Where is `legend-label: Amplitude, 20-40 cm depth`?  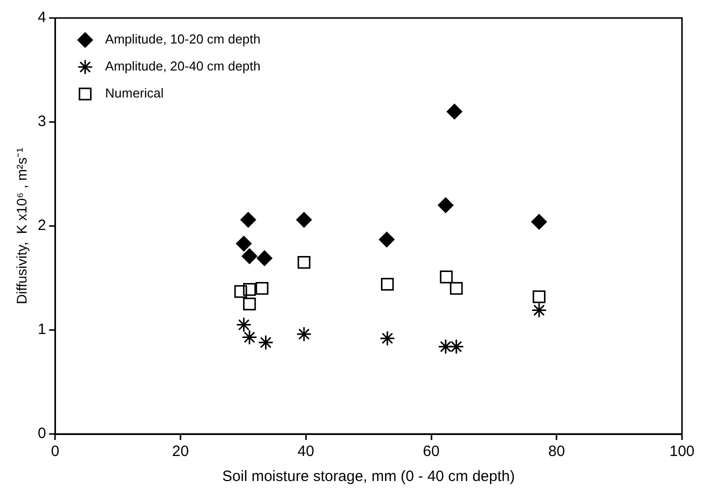
legend-label: Amplitude, 20-40 cm depth is located at coordinates (183, 66).